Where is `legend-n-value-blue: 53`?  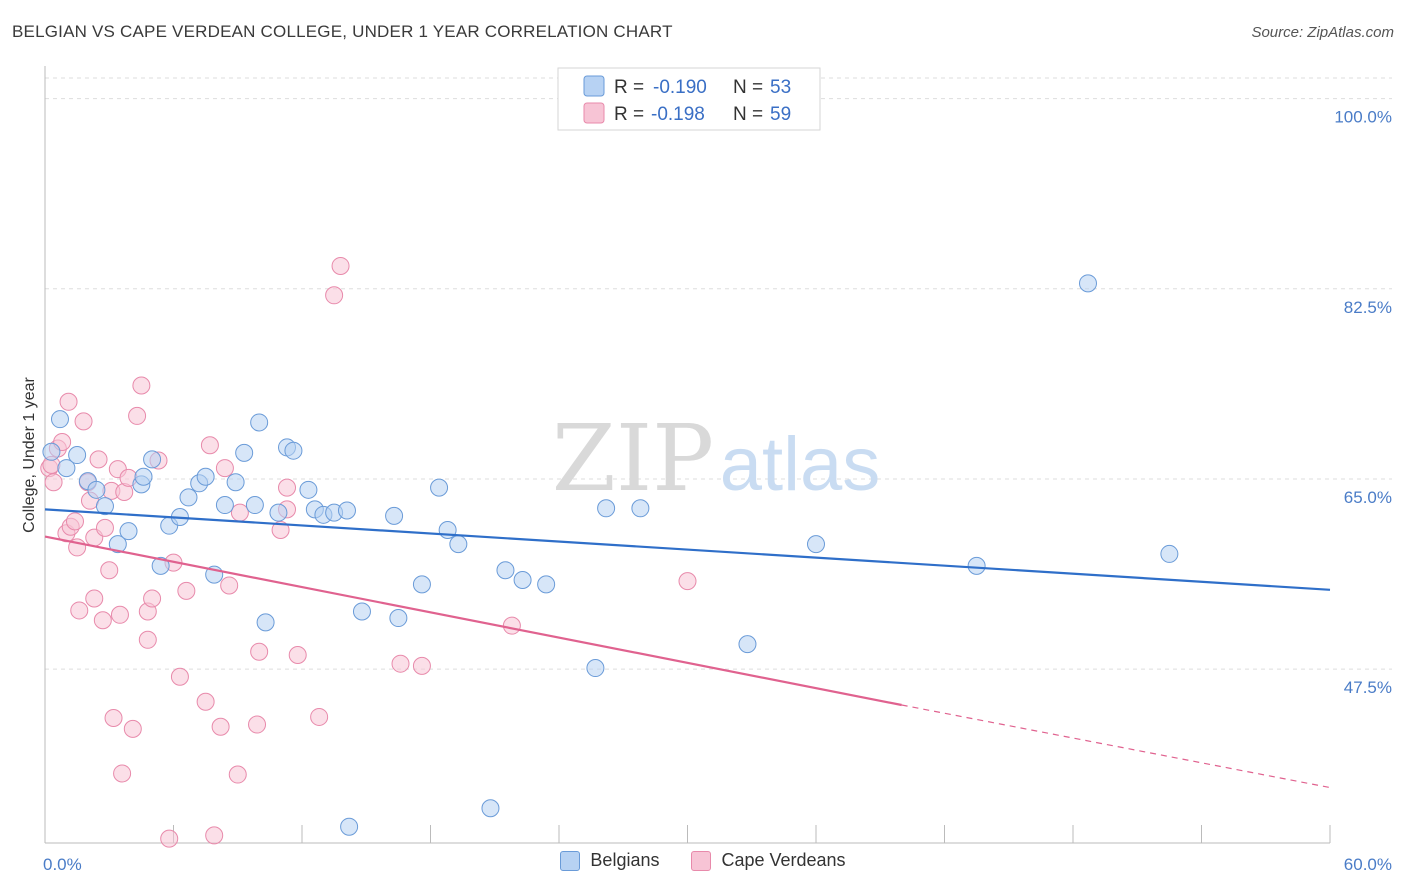 legend-n-value-blue: 53 is located at coordinates (780, 87).